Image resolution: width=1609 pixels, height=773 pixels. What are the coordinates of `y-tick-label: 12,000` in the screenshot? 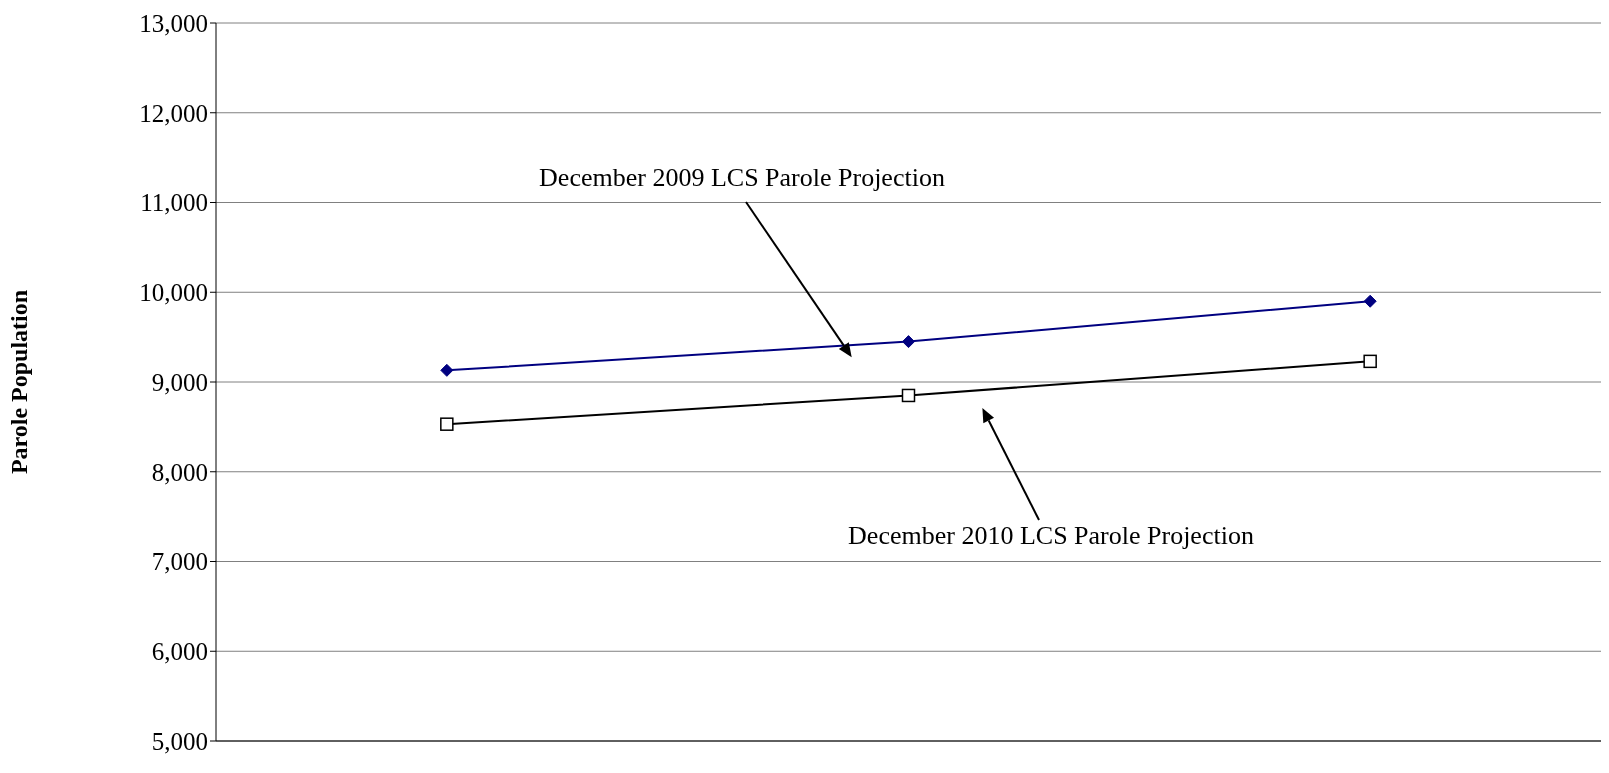 It's located at (173, 113).